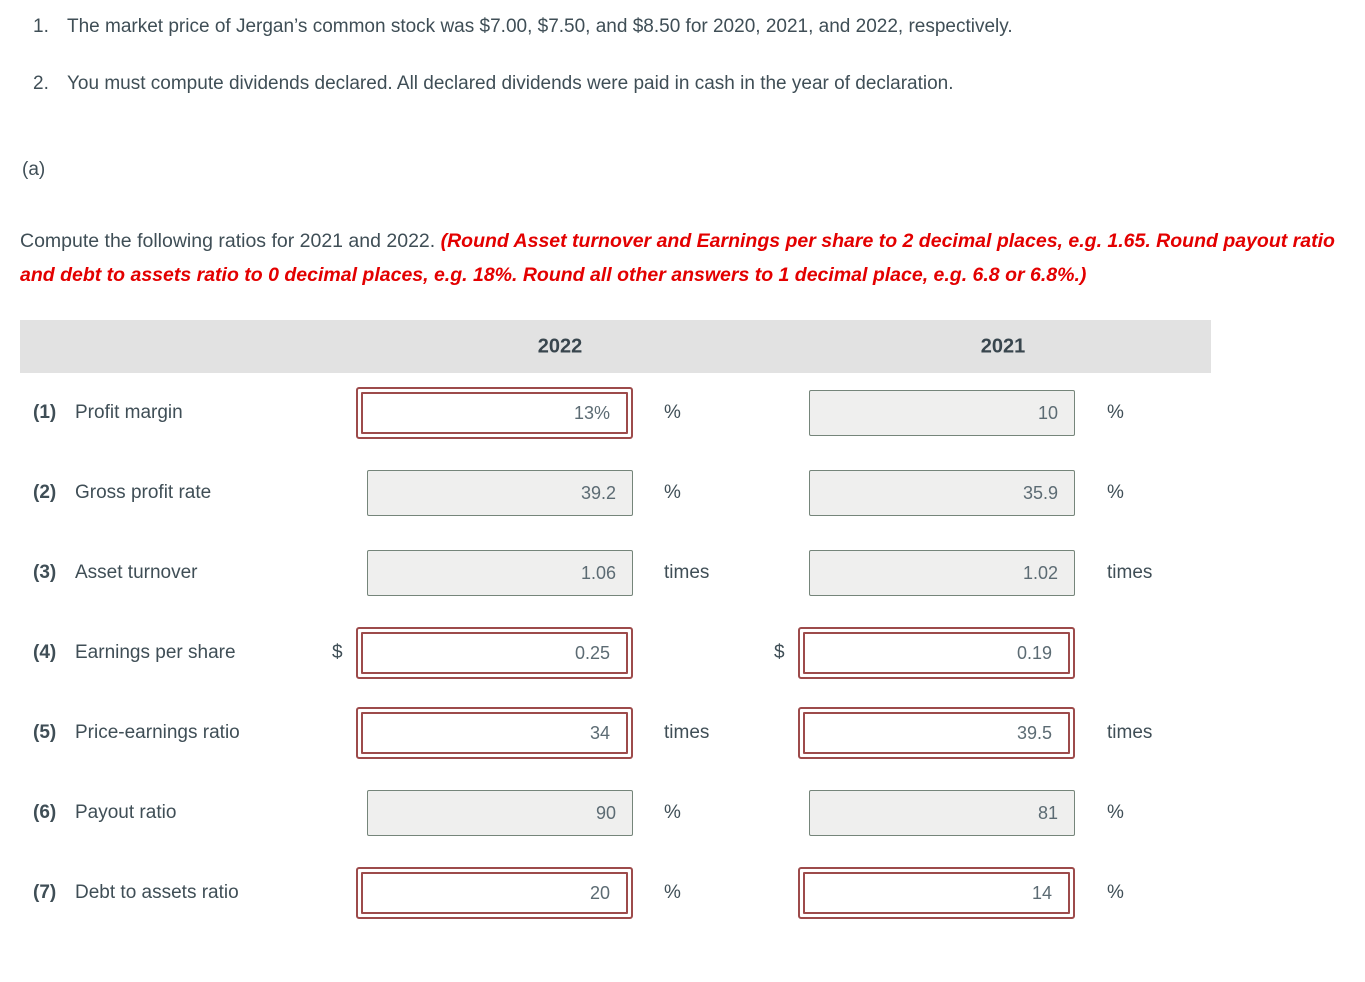 The image size is (1365, 982). Describe the element at coordinates (1047, 812) in the screenshot. I see `answer-value: 81` at that location.